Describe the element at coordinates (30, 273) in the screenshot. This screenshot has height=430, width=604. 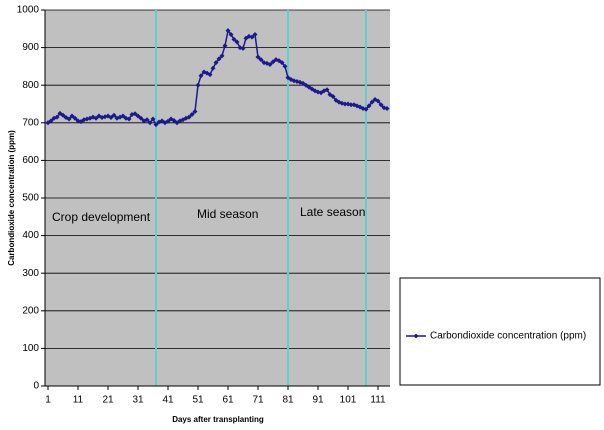
I see `y-tick-label: 300` at that location.